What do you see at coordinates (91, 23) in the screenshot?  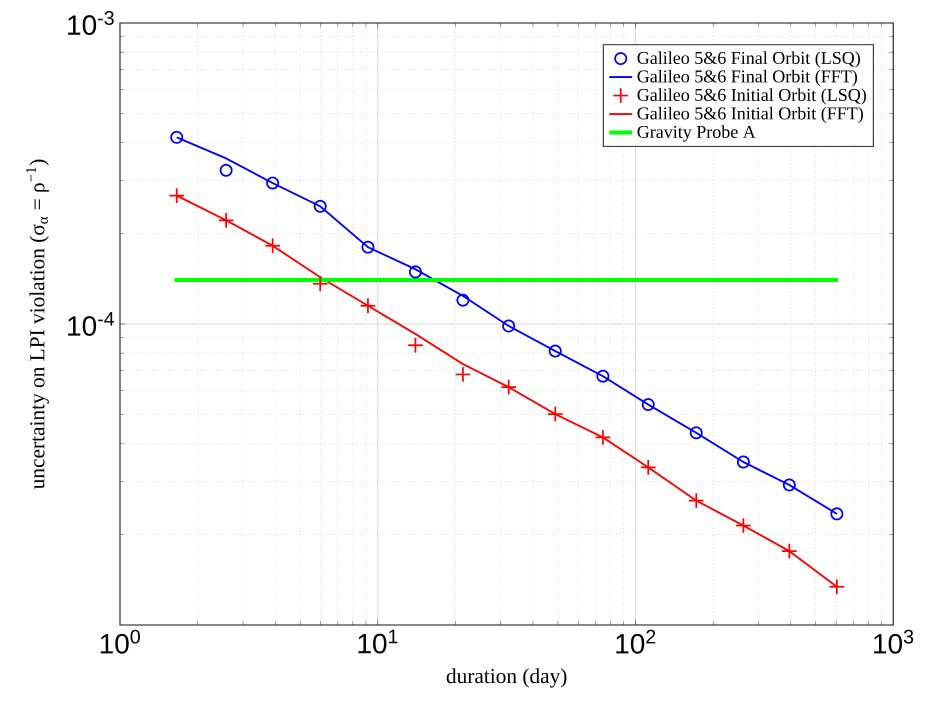 I see `y-tick-label: 10$^{-3}$` at bounding box center [91, 23].